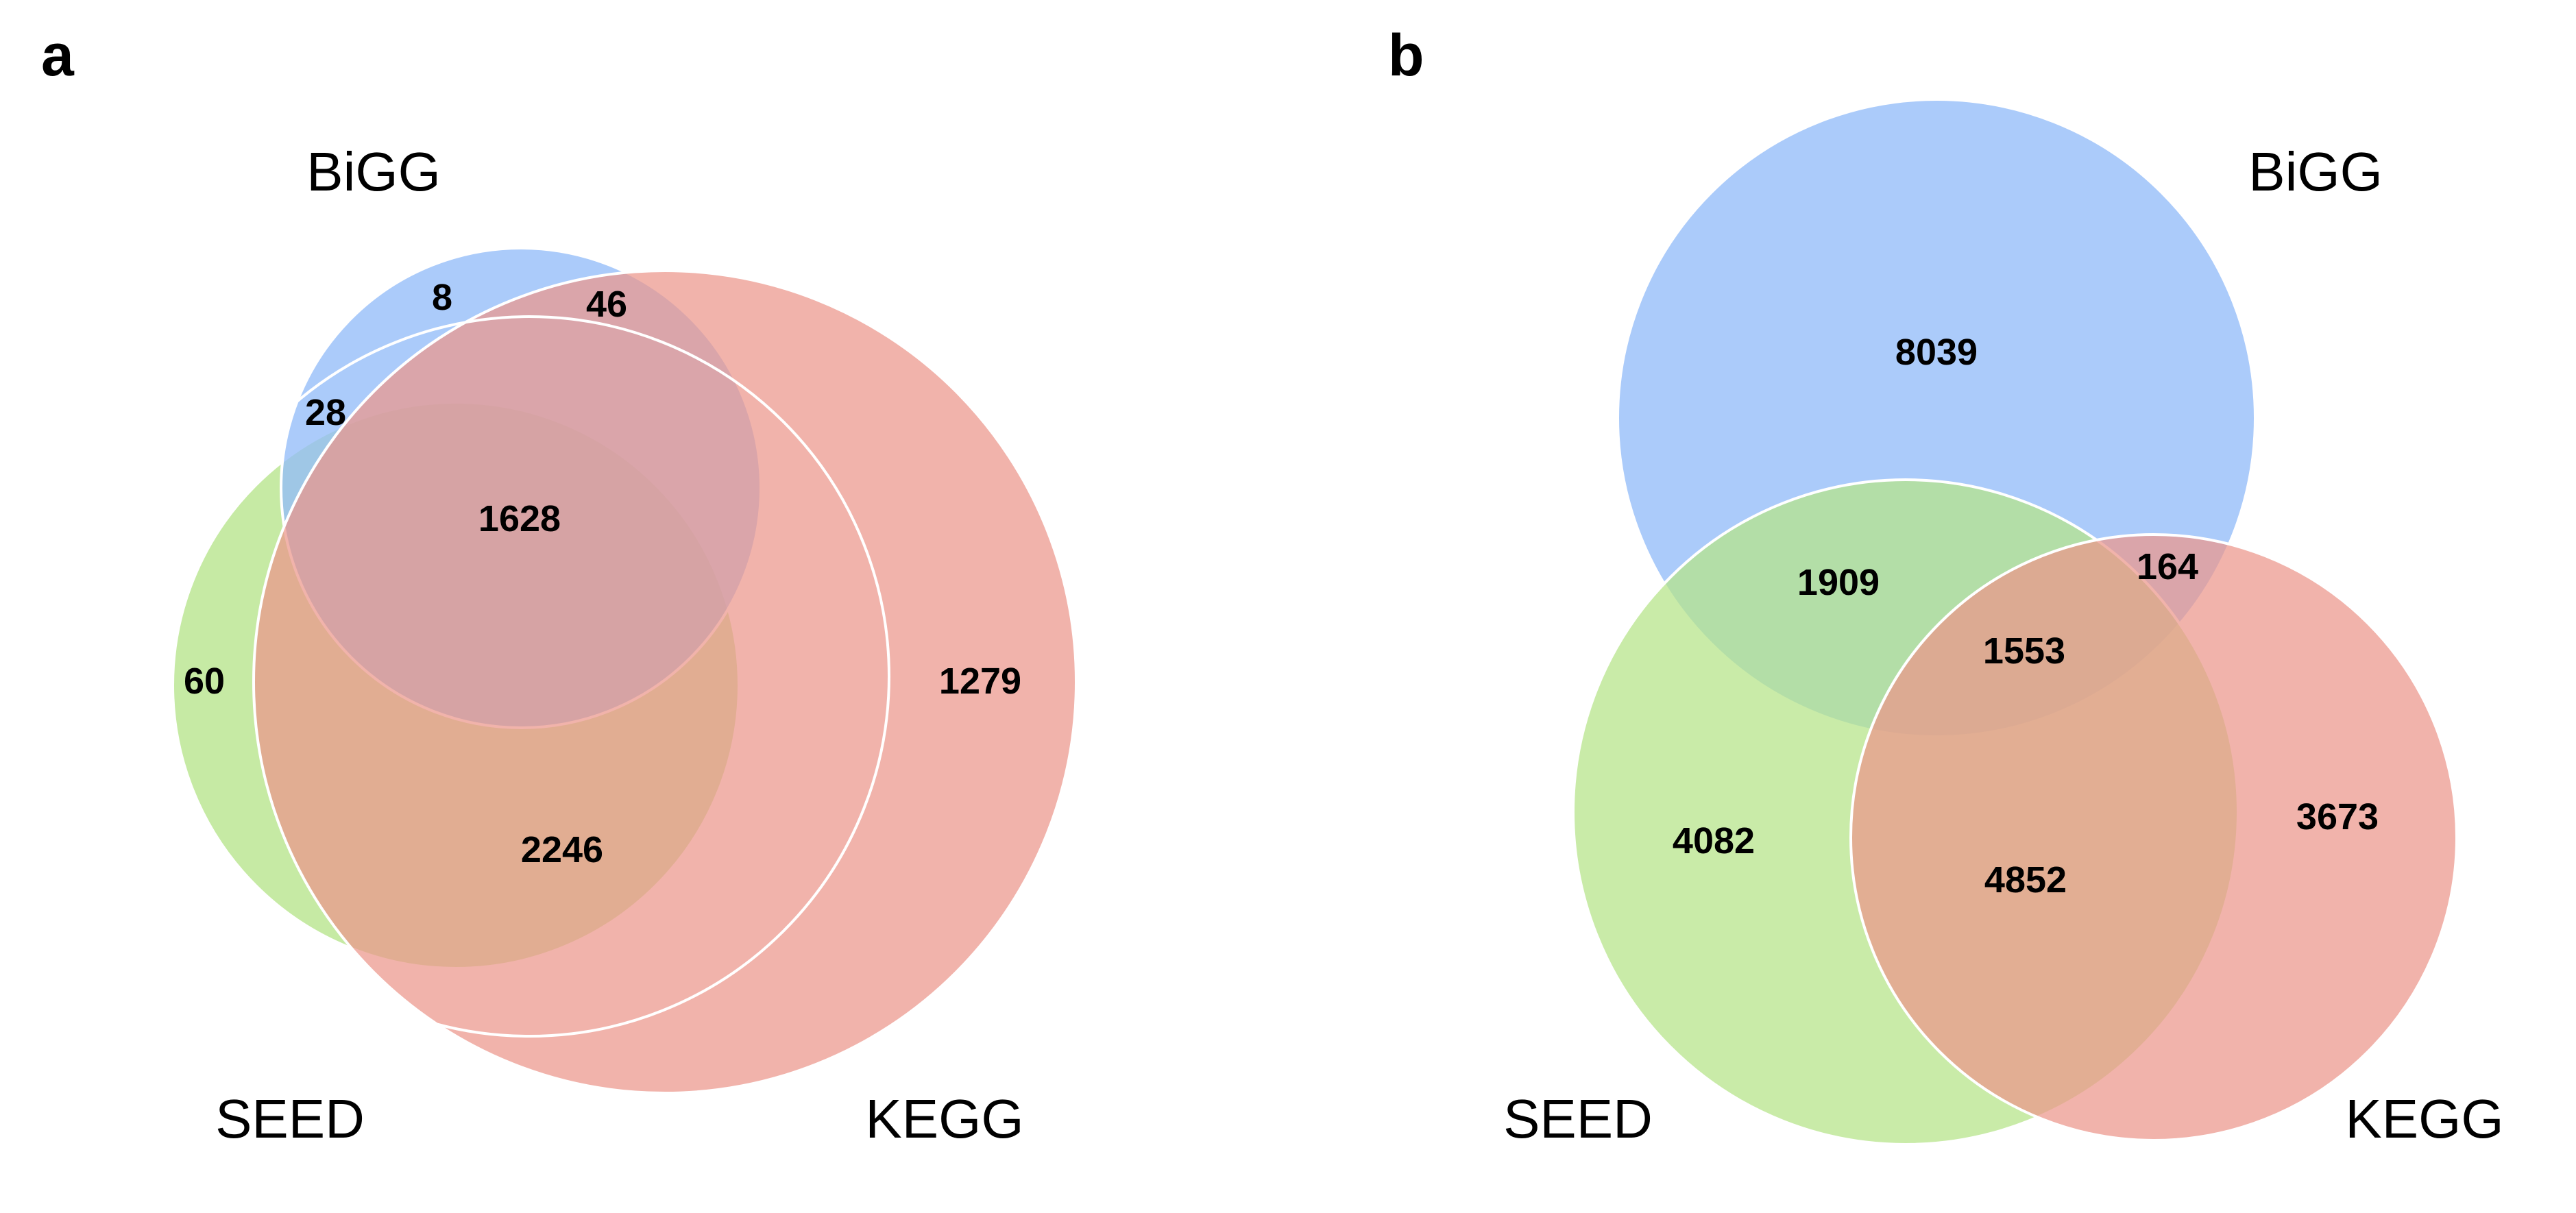 The image size is (2576, 1213). Describe the element at coordinates (562, 849) in the screenshot. I see `panel-a-count-seed-kegg: 2246` at that location.